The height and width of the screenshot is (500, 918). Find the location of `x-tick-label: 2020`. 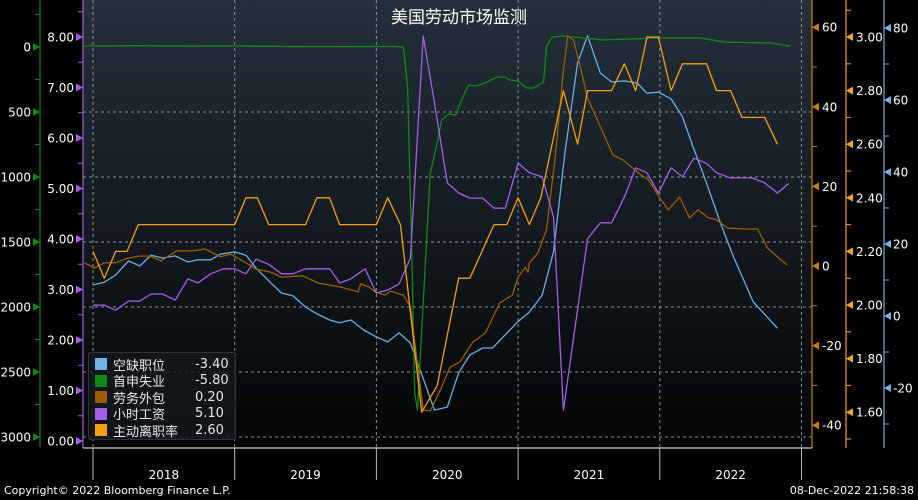

x-tick-label: 2020 is located at coordinates (447, 475).